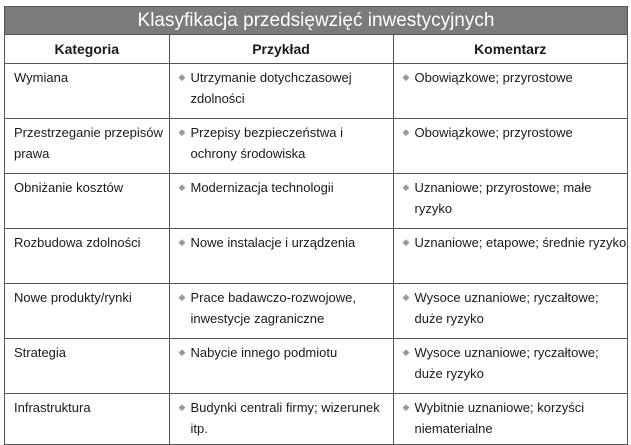 The image size is (631, 445). Describe the element at coordinates (87, 256) in the screenshot. I see `category-cell: Rozbudowa zdolności` at that location.